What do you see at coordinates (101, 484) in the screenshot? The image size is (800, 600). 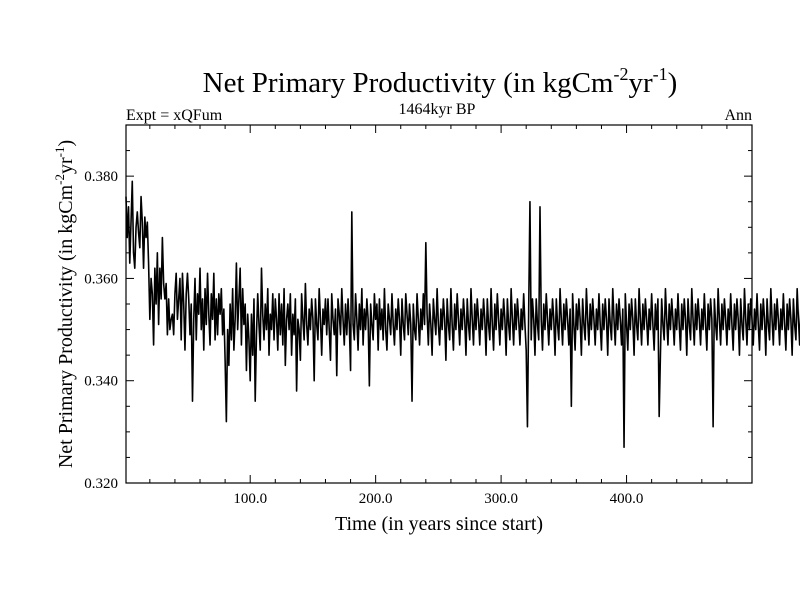 I see `y-tick-label: 0.320` at bounding box center [101, 484].